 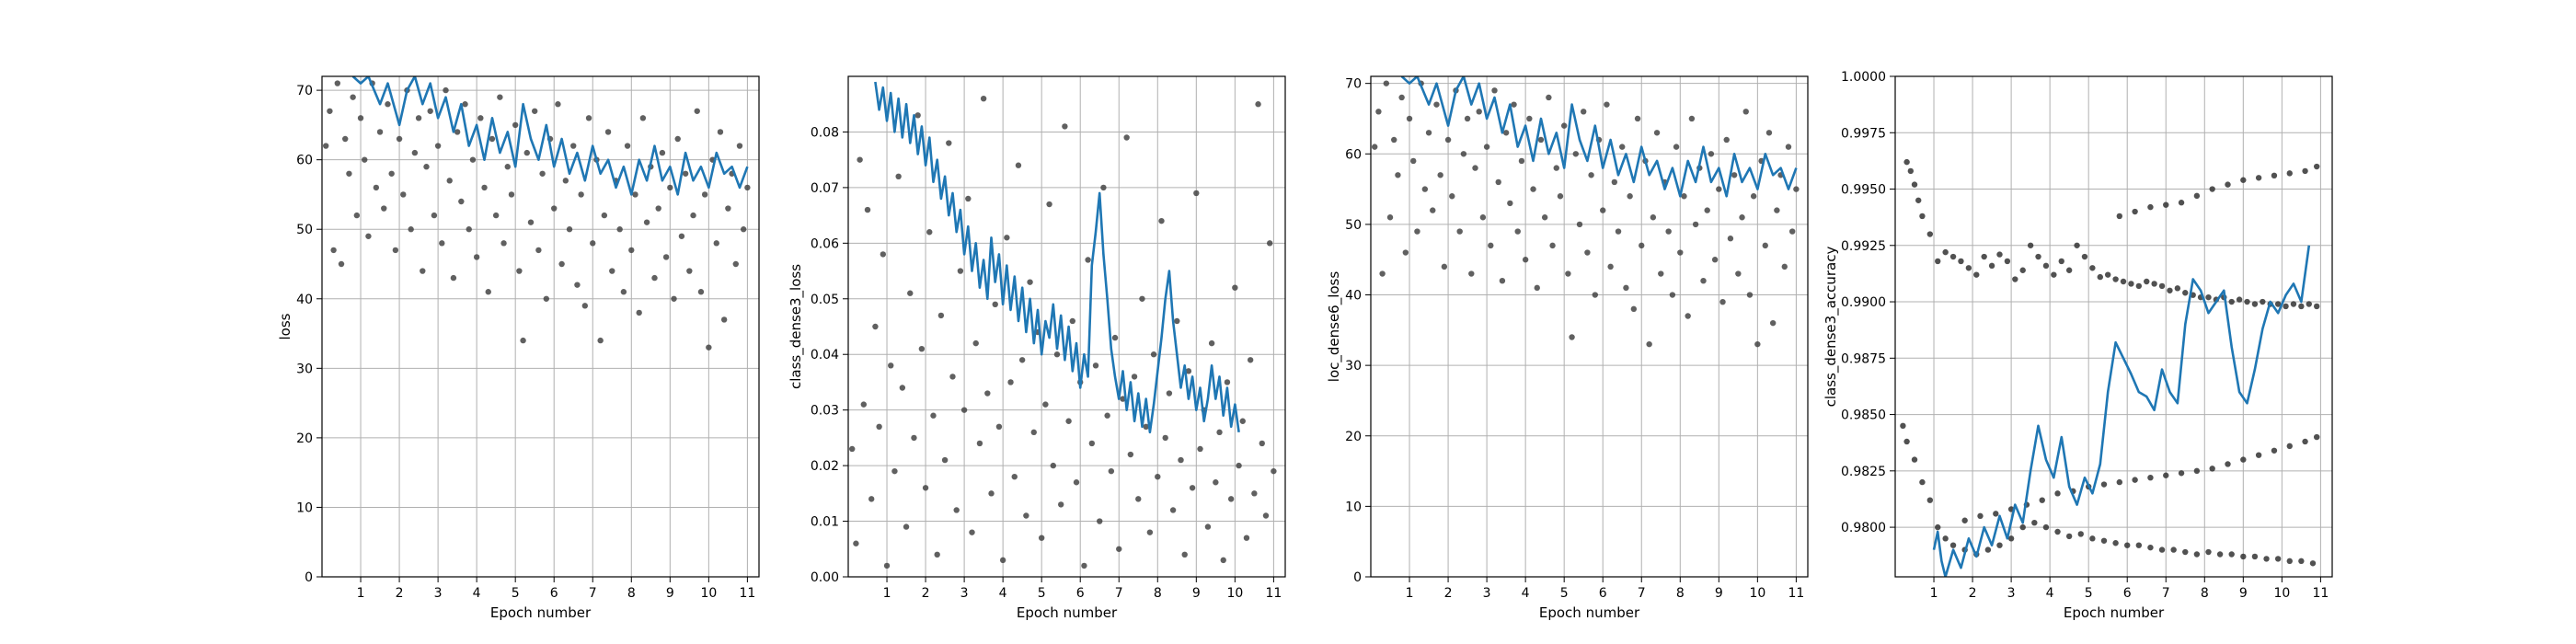 What do you see at coordinates (825, 577) in the screenshot?
I see `y-tick-label: 0.00` at bounding box center [825, 577].